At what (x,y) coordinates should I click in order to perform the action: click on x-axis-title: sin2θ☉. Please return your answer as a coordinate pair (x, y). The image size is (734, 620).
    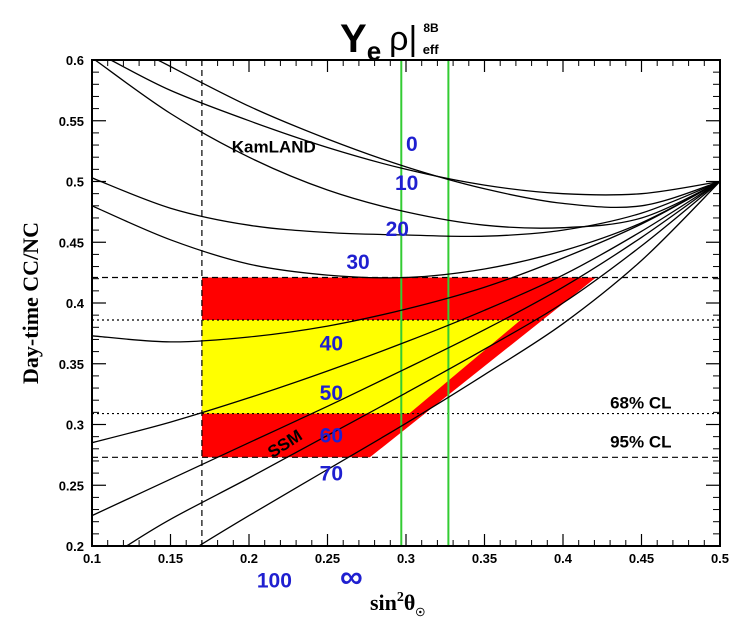
    Looking at the image, I should click on (397, 604).